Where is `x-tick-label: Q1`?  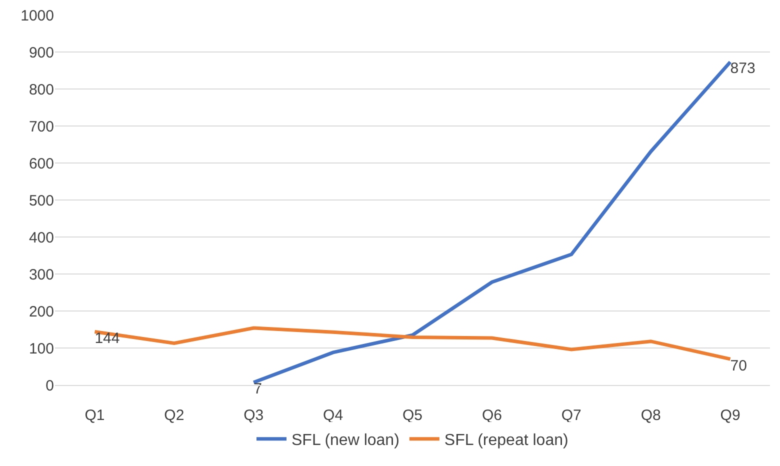
x-tick-label: Q1 is located at coordinates (94, 415).